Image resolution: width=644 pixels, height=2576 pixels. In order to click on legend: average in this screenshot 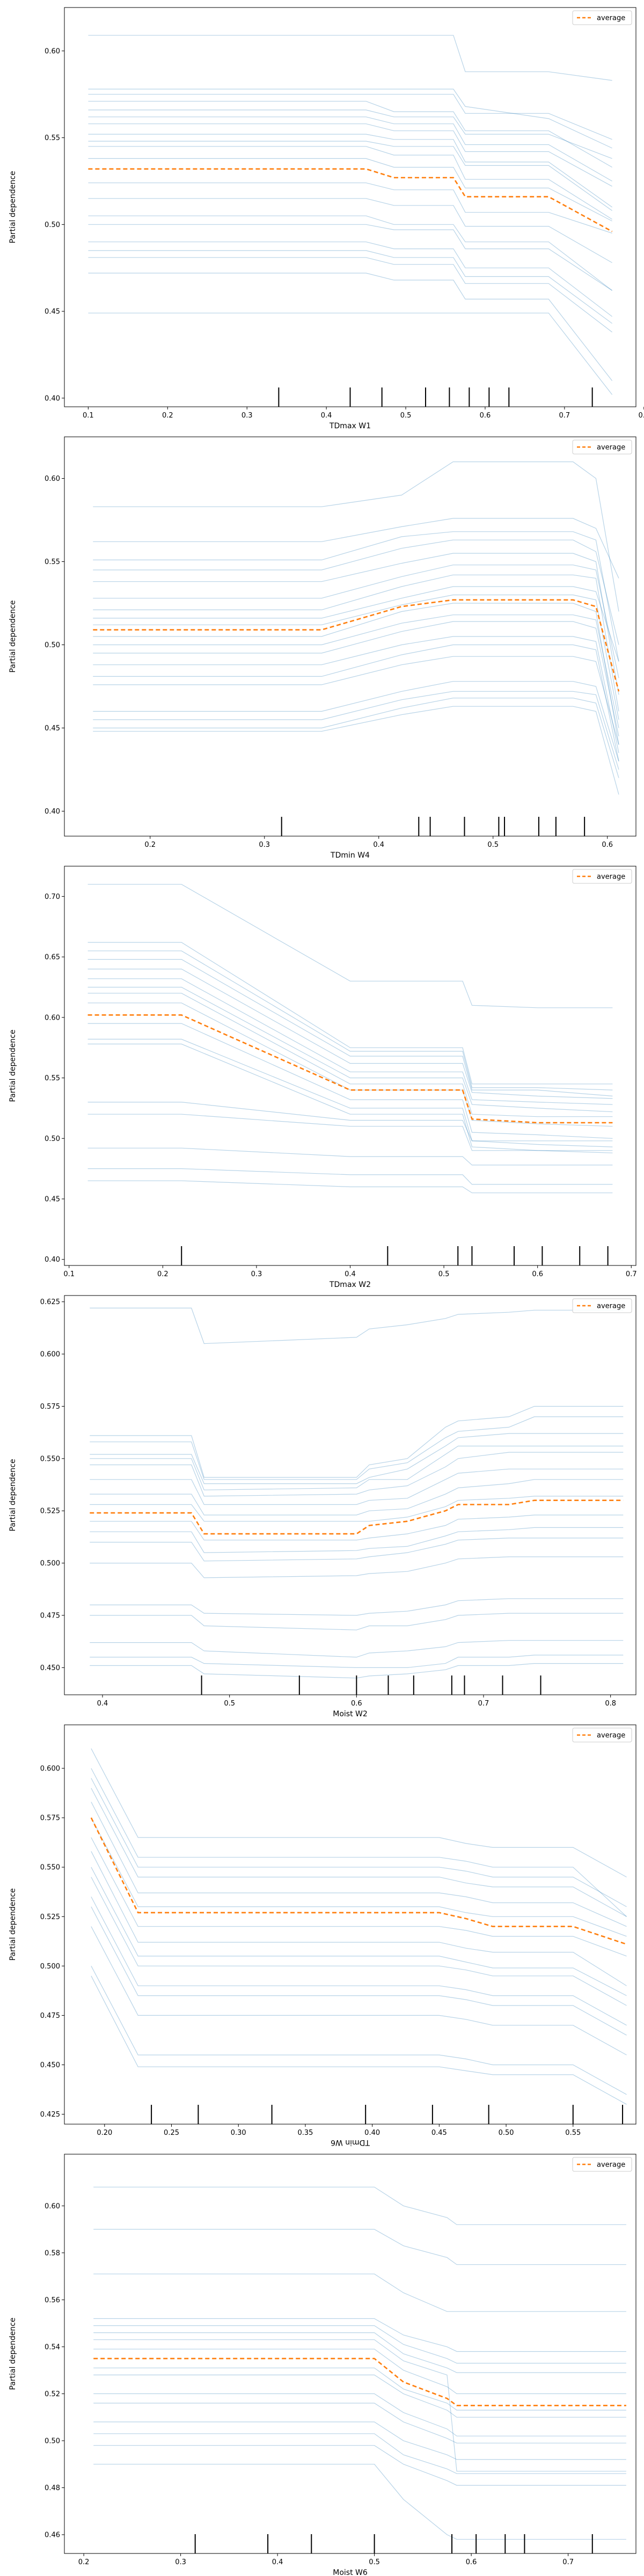, I will do `click(602, 17)`.